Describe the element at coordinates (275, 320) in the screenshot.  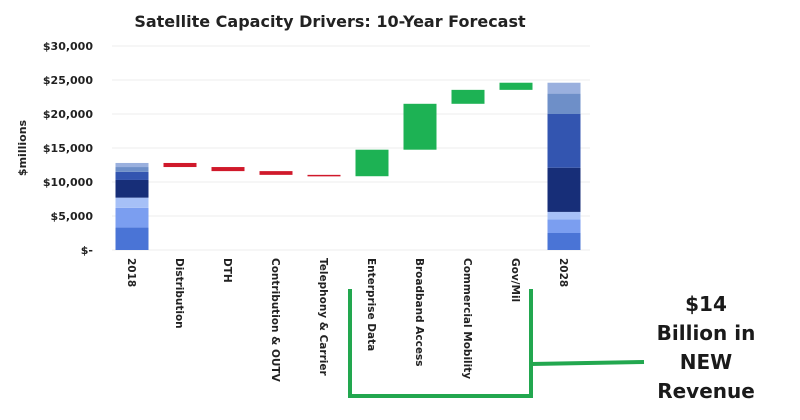
I see `x-tick-label: Contribution & OUTV` at that location.